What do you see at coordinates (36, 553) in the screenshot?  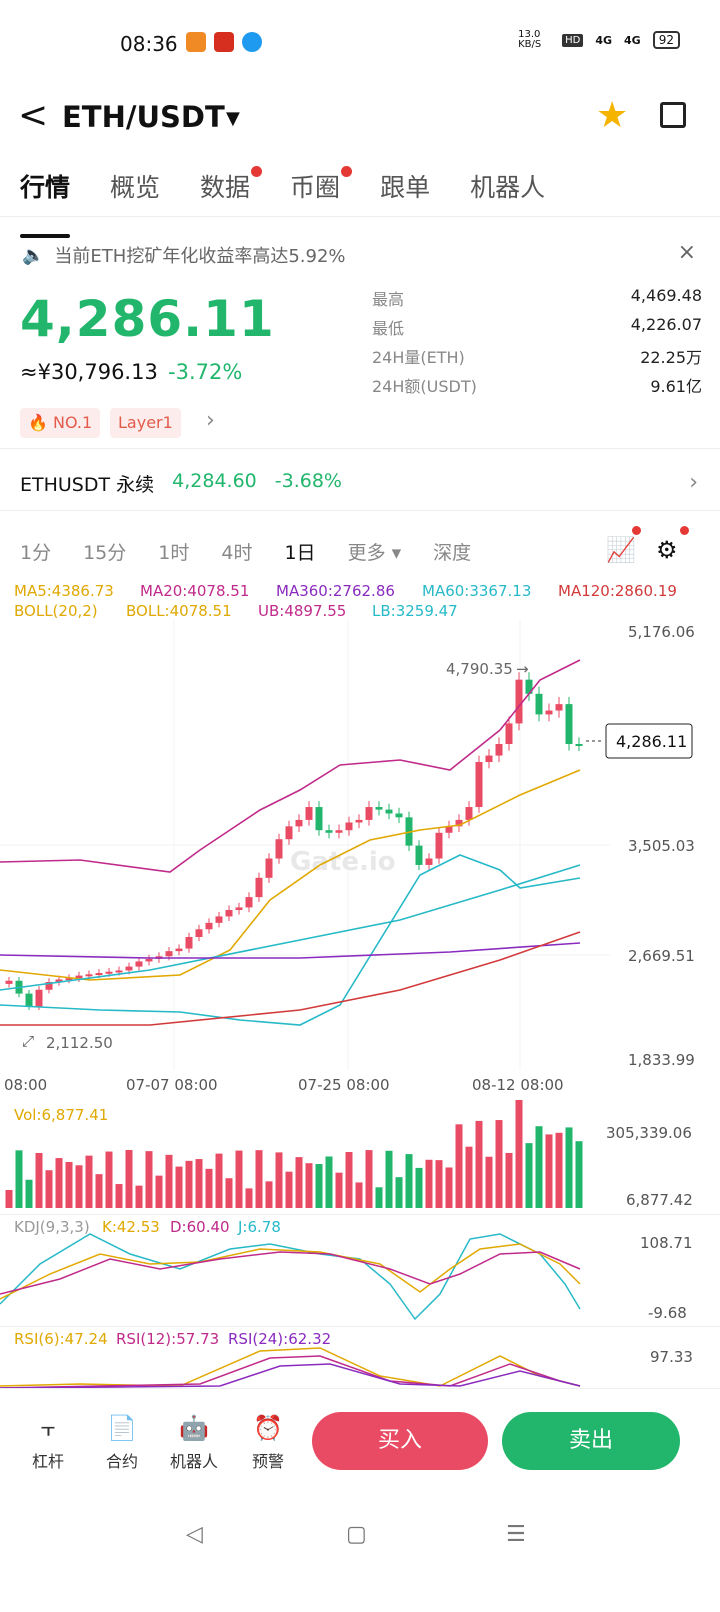 I see `tf-1m: 1分` at bounding box center [36, 553].